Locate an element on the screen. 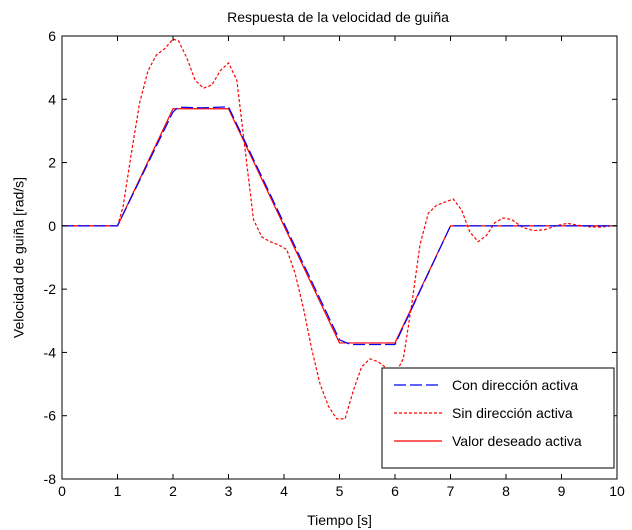 Image resolution: width=632 pixels, height=530 pixels. y-axis-label: Velocidad de guiña [rad/s] is located at coordinates (19, 257).